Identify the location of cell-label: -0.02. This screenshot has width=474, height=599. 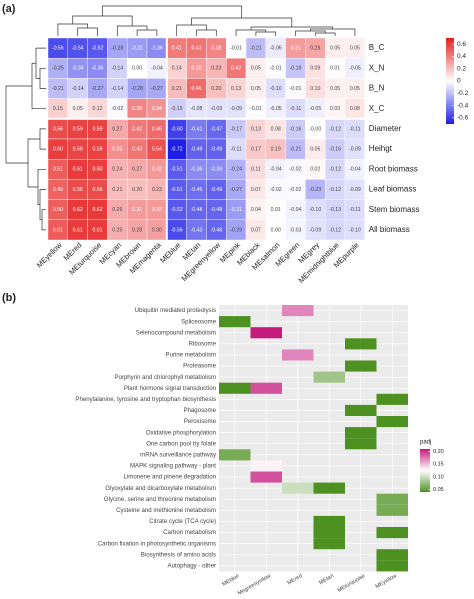
(276, 190).